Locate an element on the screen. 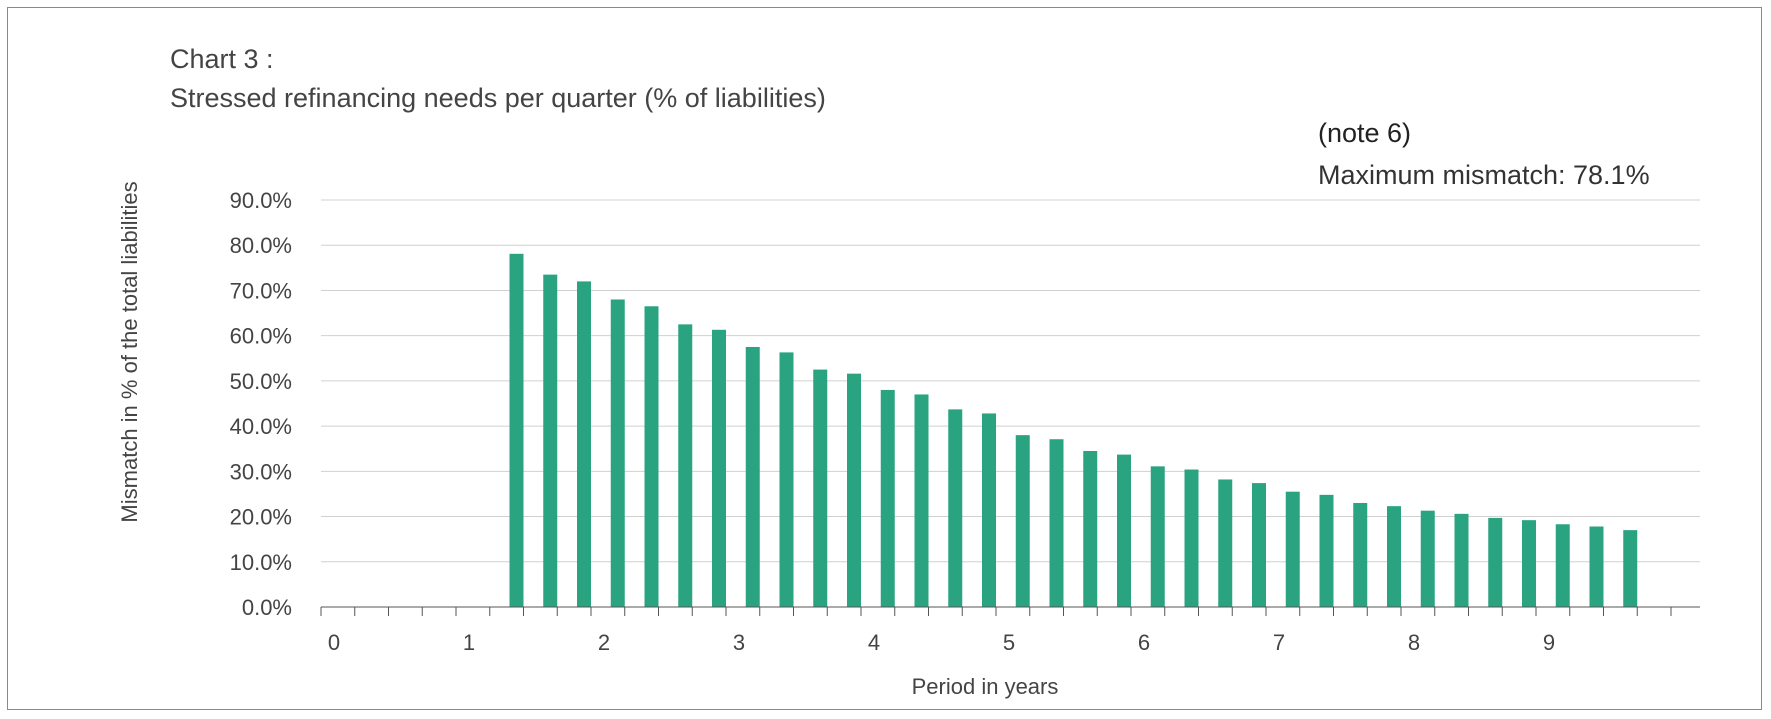 Image resolution: width=1771 pixels, height=719 pixels. x-axis: 0 1 2 3 4 5 6 7 8 9 is located at coordinates (1010, 630).